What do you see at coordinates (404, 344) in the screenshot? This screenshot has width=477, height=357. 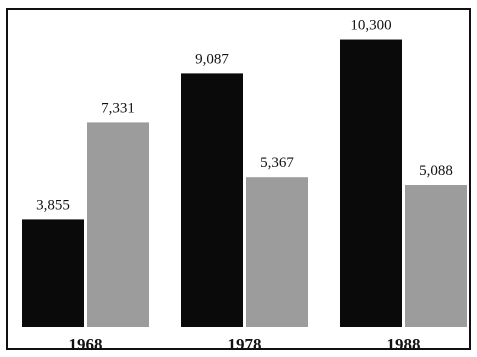 I see `x-tick-label-1988: 1988` at bounding box center [404, 344].